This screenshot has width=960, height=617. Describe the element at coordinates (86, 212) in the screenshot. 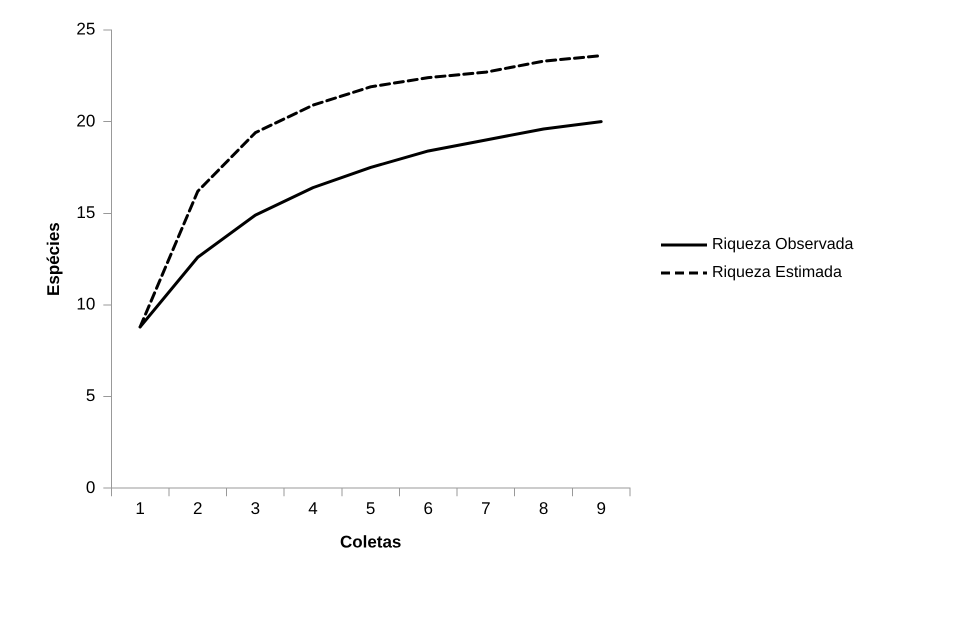

I see `y-tick-label: 15` at that location.